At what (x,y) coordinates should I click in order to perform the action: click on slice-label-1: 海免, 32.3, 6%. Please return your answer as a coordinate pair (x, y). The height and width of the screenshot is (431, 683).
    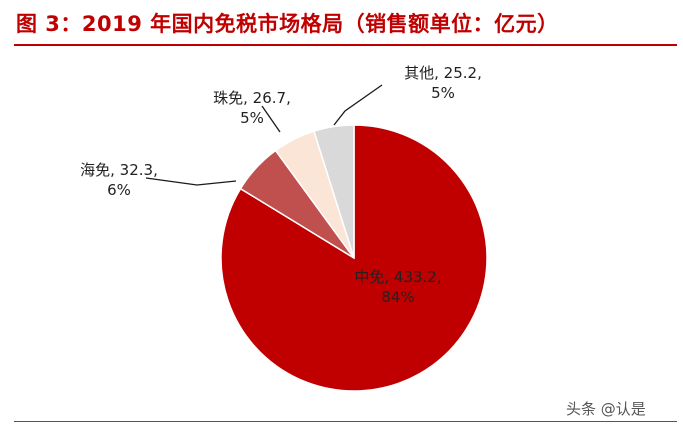
    Looking at the image, I should click on (119, 180).